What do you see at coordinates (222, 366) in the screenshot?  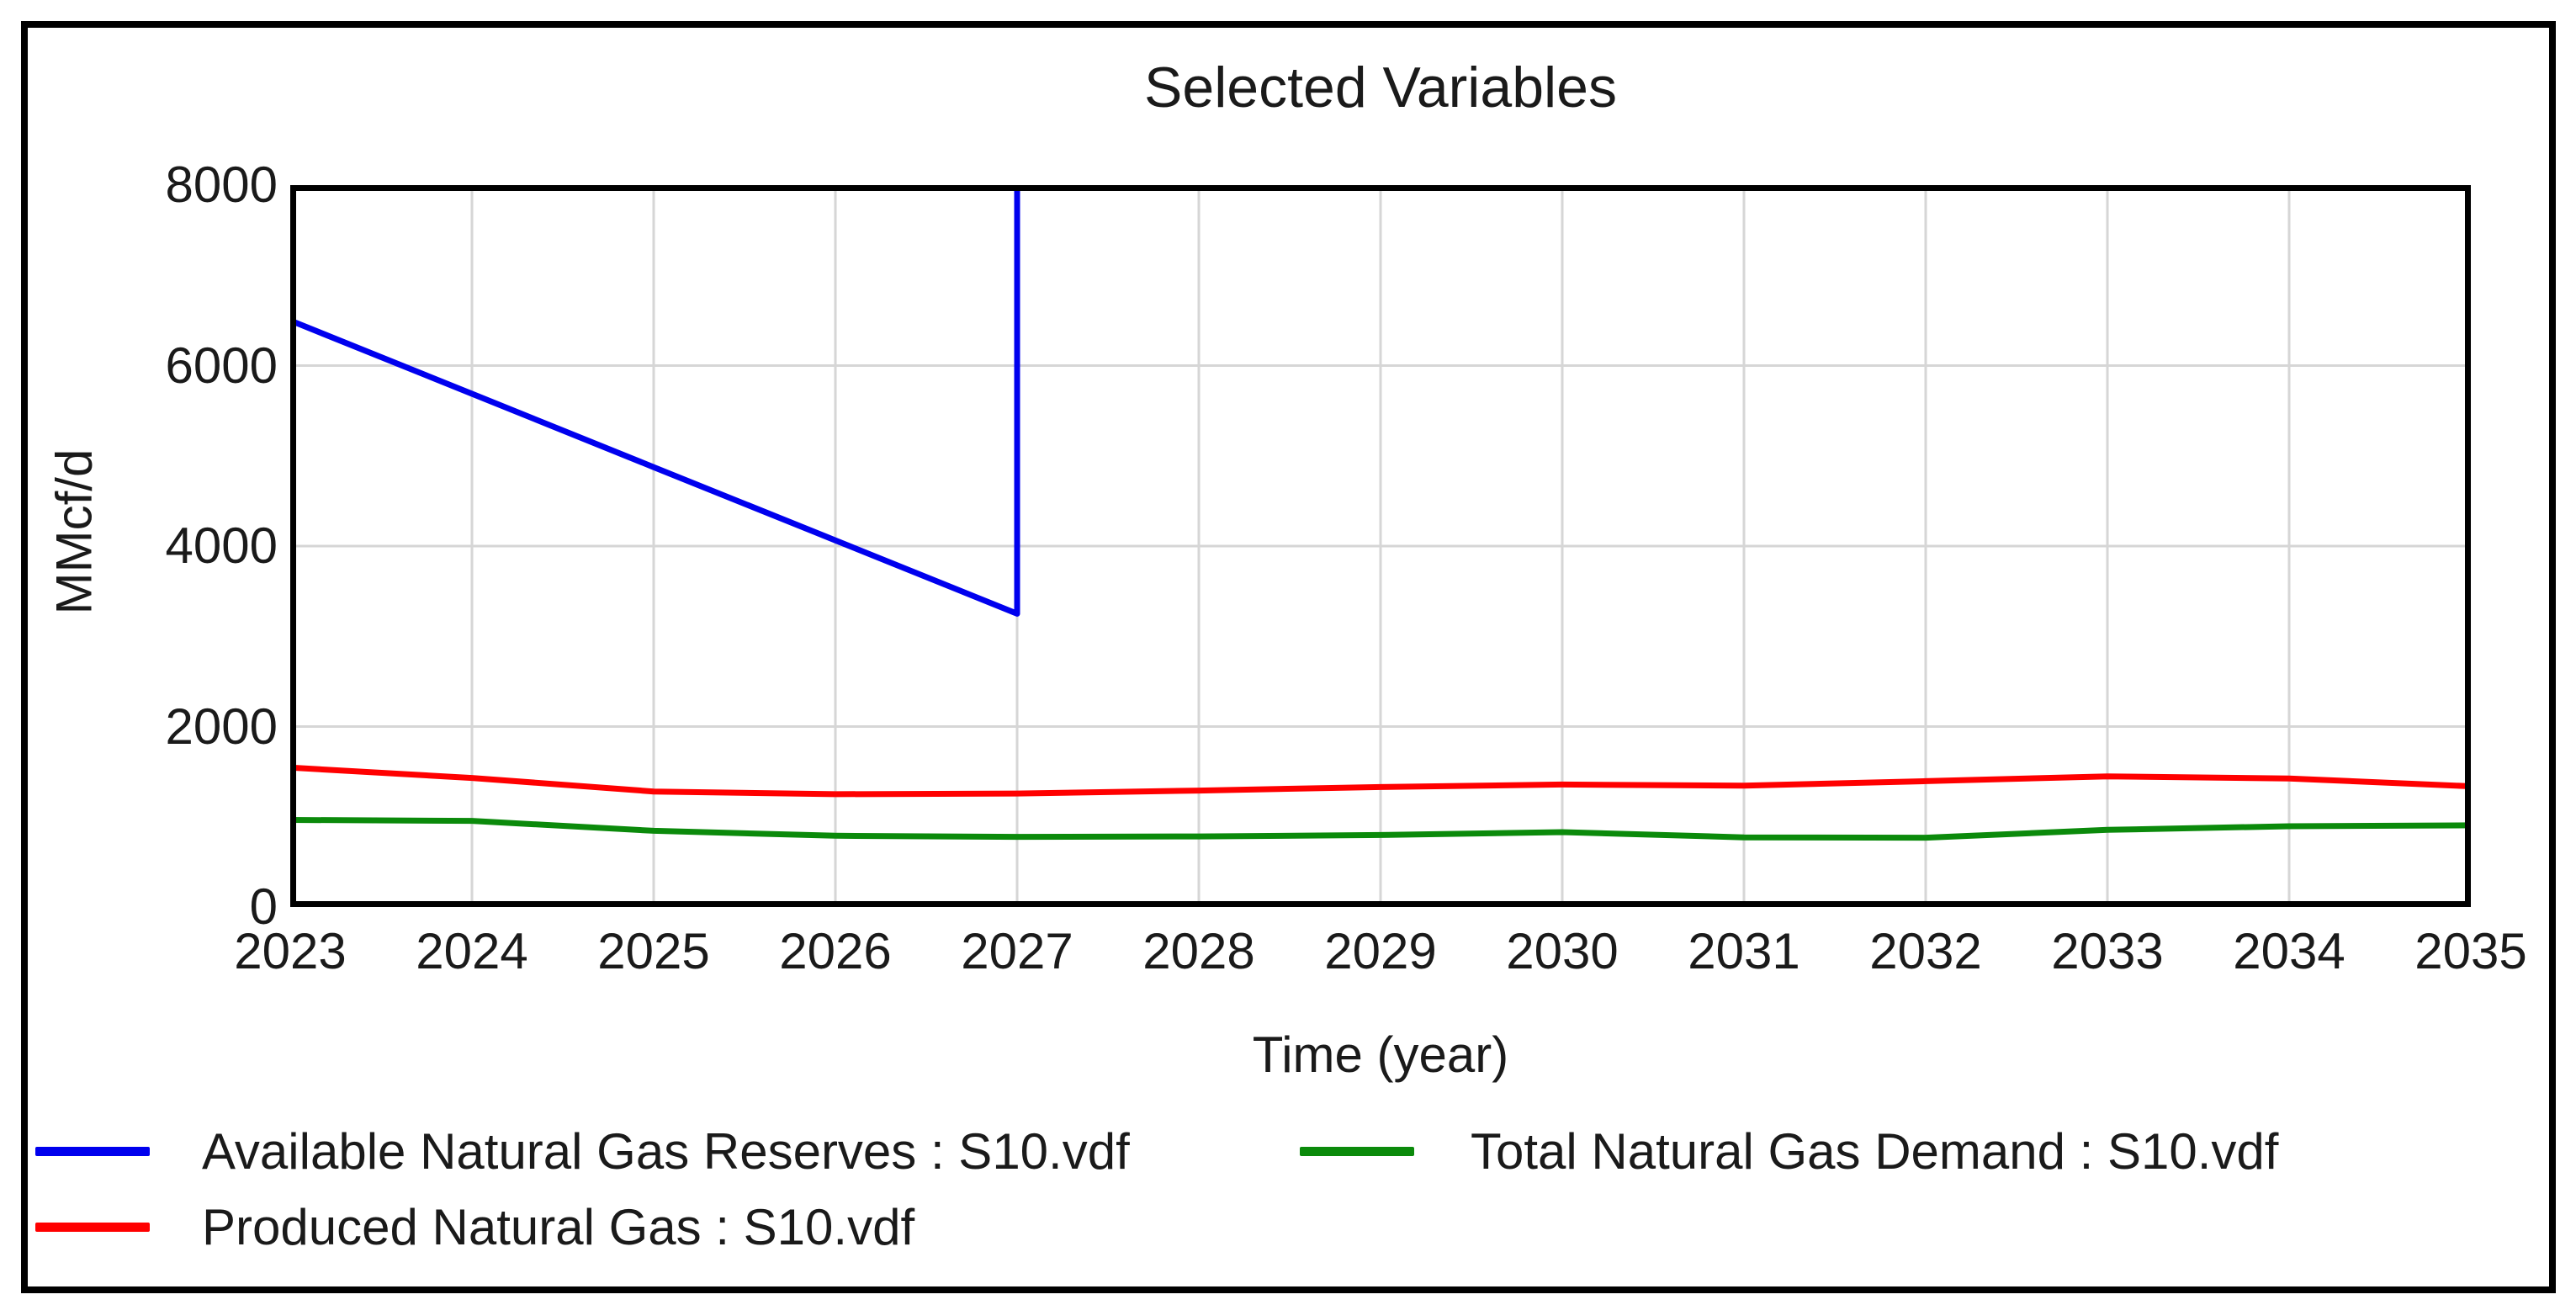 I see `y-tick-label-6000: 6000` at bounding box center [222, 366].